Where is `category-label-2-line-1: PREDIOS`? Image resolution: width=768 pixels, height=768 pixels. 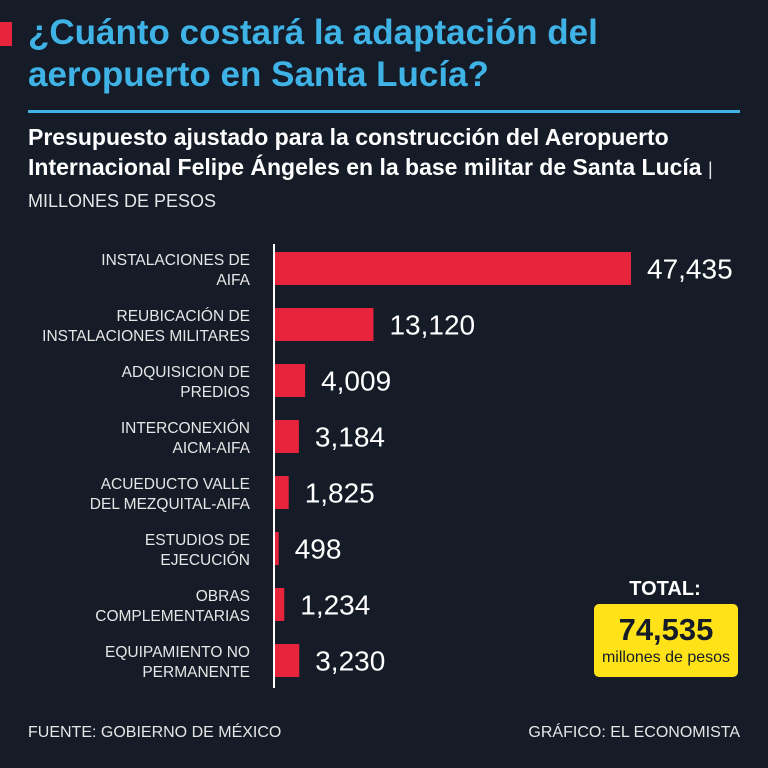 category-label-2-line-1: PREDIOS is located at coordinates (215, 392).